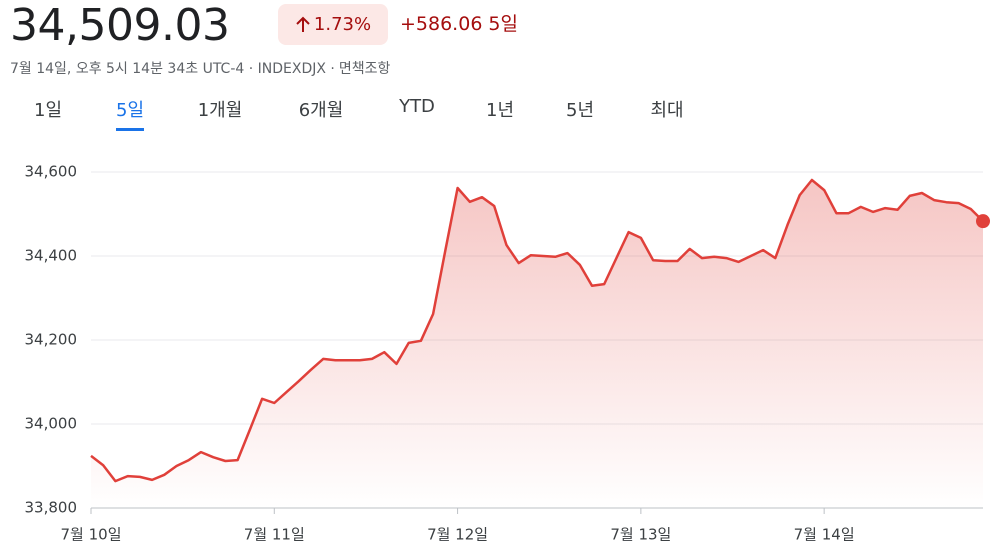 Image resolution: width=1003 pixels, height=548 pixels. I want to click on up-arrow, so click(303, 24).